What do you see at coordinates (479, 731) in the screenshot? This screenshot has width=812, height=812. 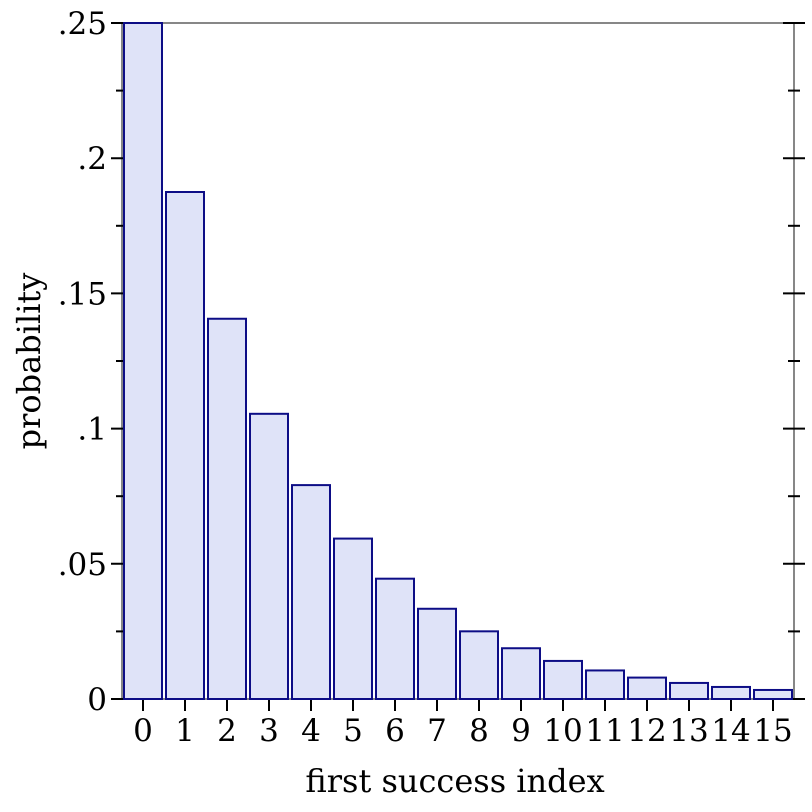 I see `x-tick-label: 8` at bounding box center [479, 731].